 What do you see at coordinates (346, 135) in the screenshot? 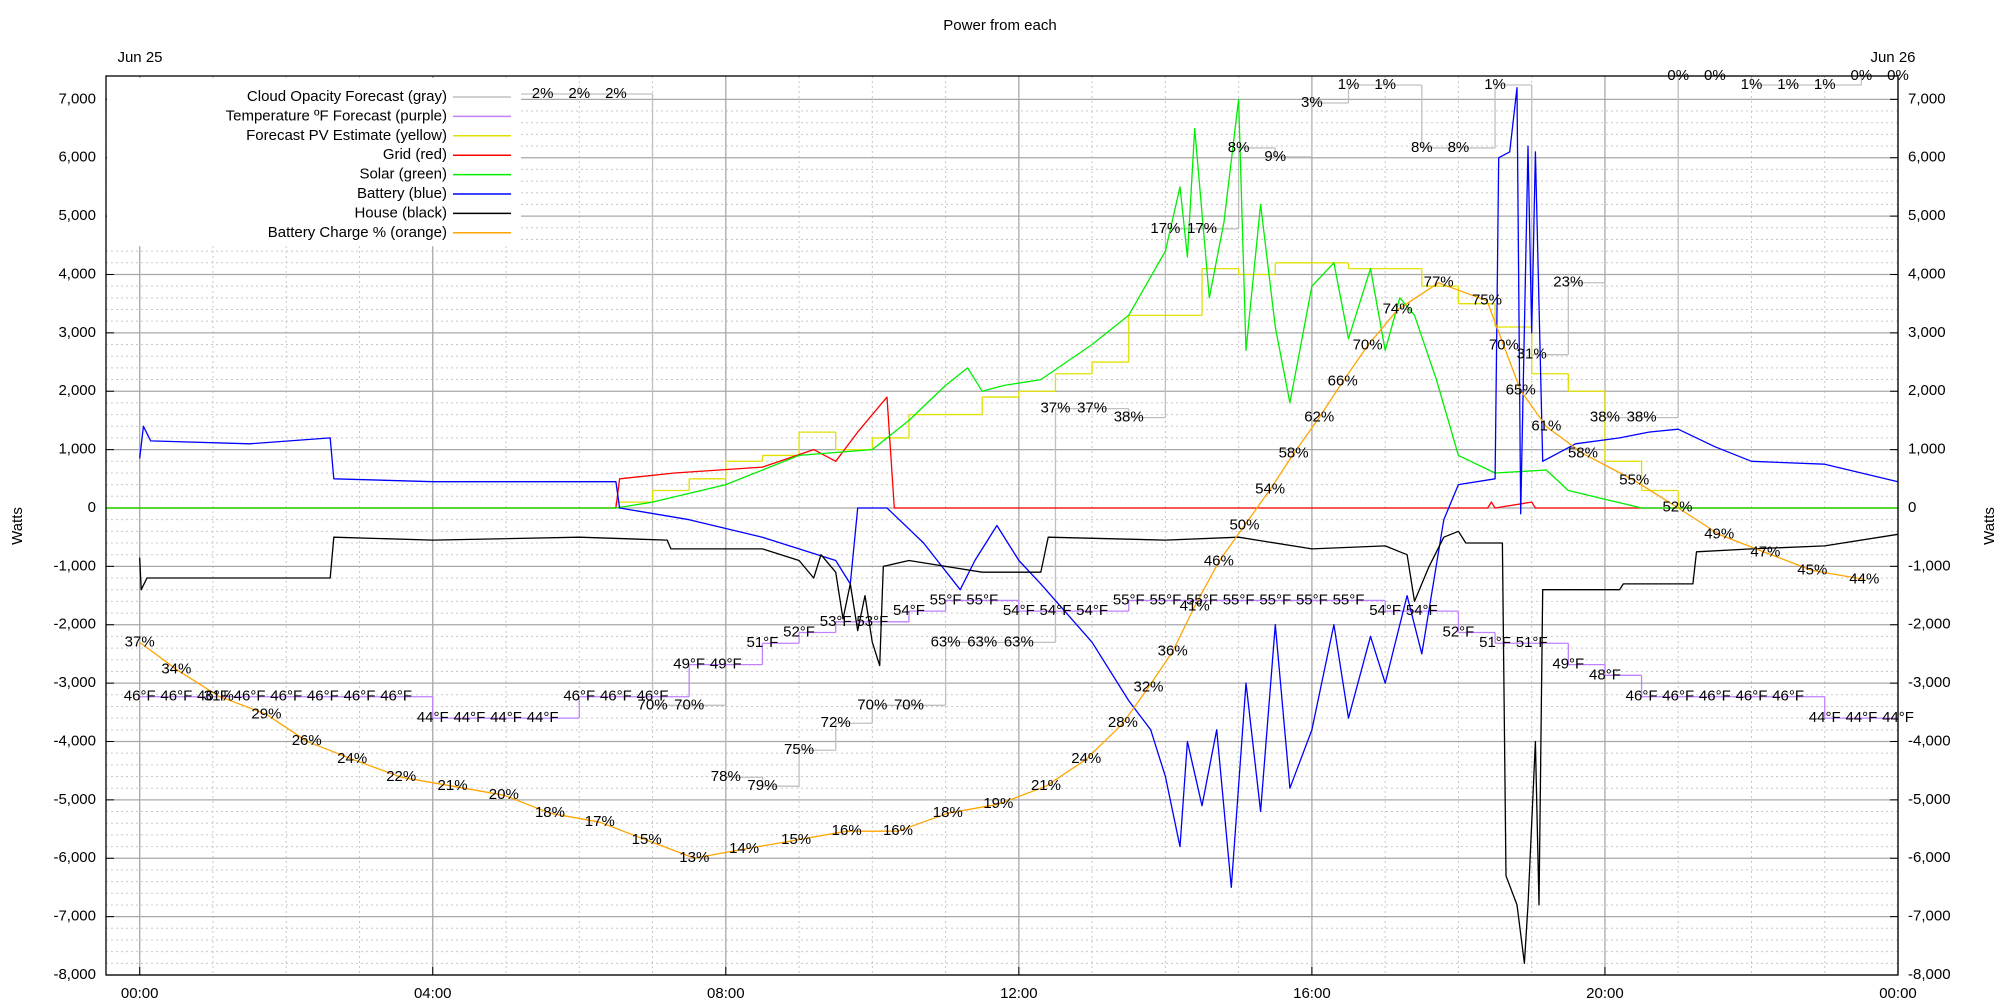
I see `legend-label: Forecast PV Estimate (yellow)` at bounding box center [346, 135].